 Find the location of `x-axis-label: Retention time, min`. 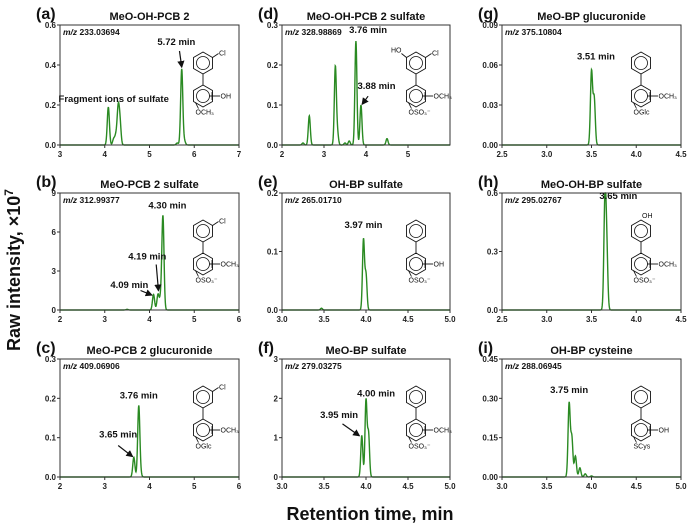

x-axis-label: Retention time, min is located at coordinates (369, 514).